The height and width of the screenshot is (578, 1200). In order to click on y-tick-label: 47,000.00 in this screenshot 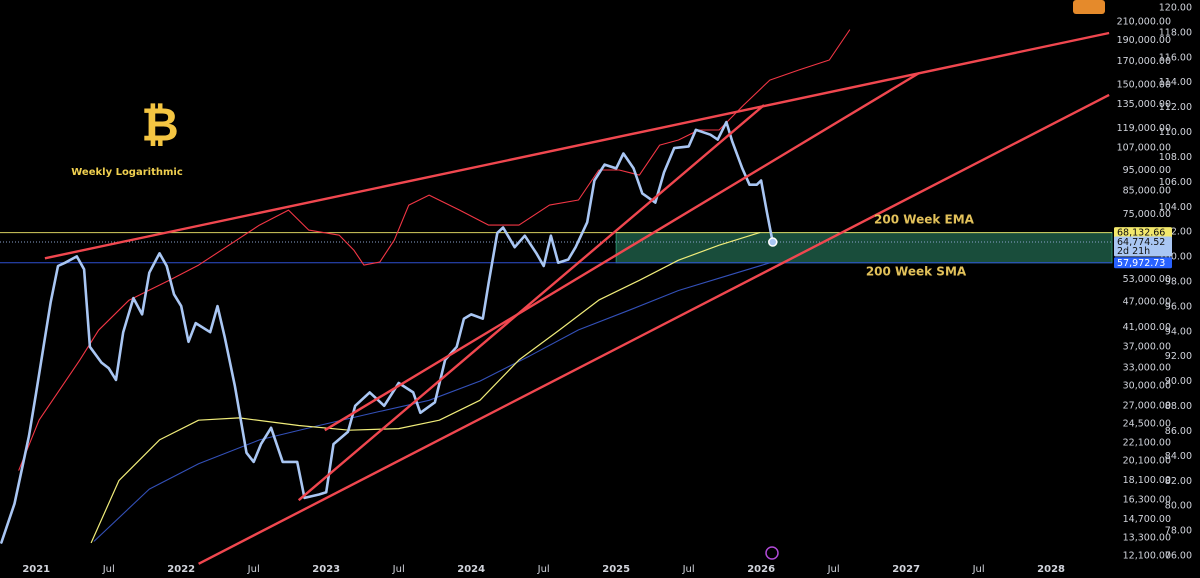, I will do `click(1147, 302)`.